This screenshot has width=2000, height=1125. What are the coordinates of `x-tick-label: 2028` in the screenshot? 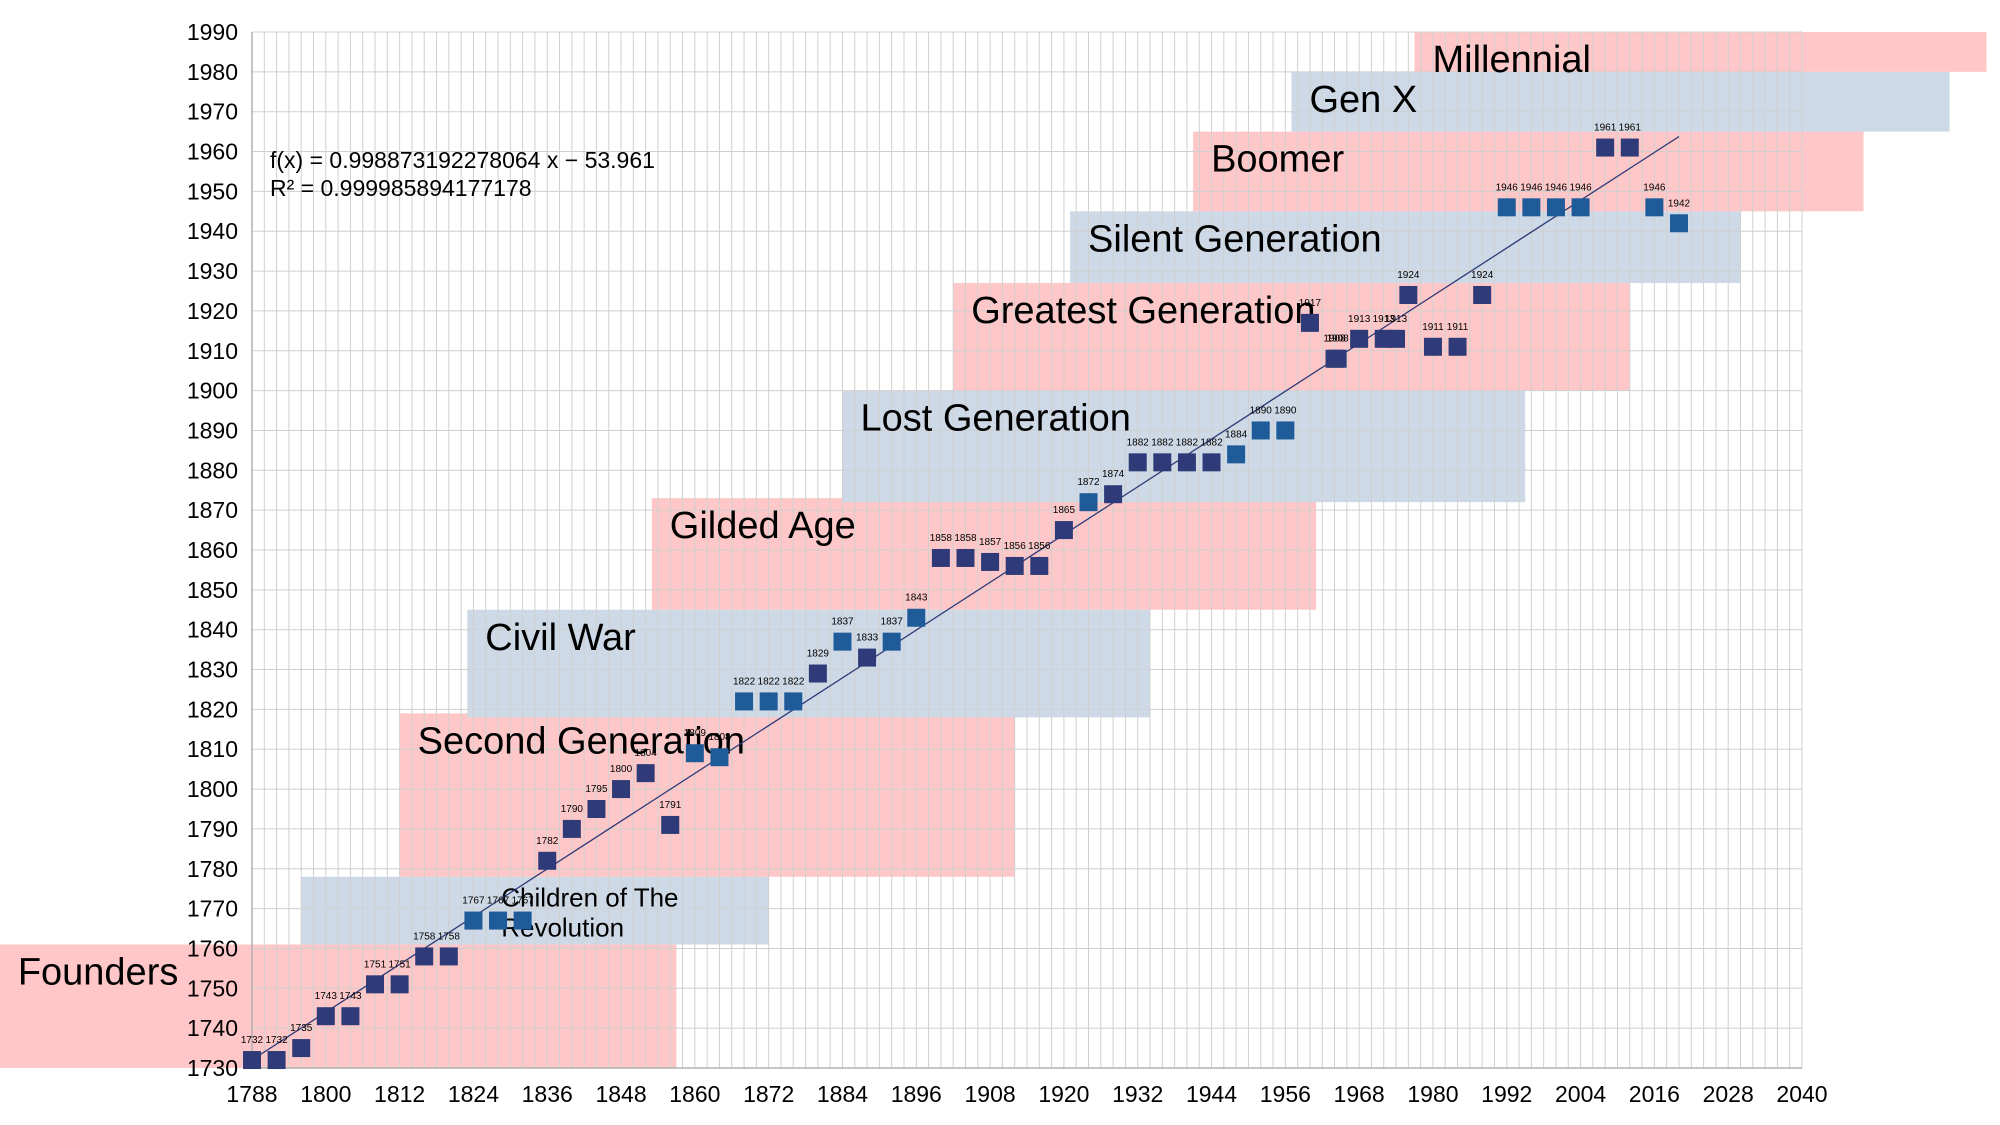 It's located at (1728, 1094).